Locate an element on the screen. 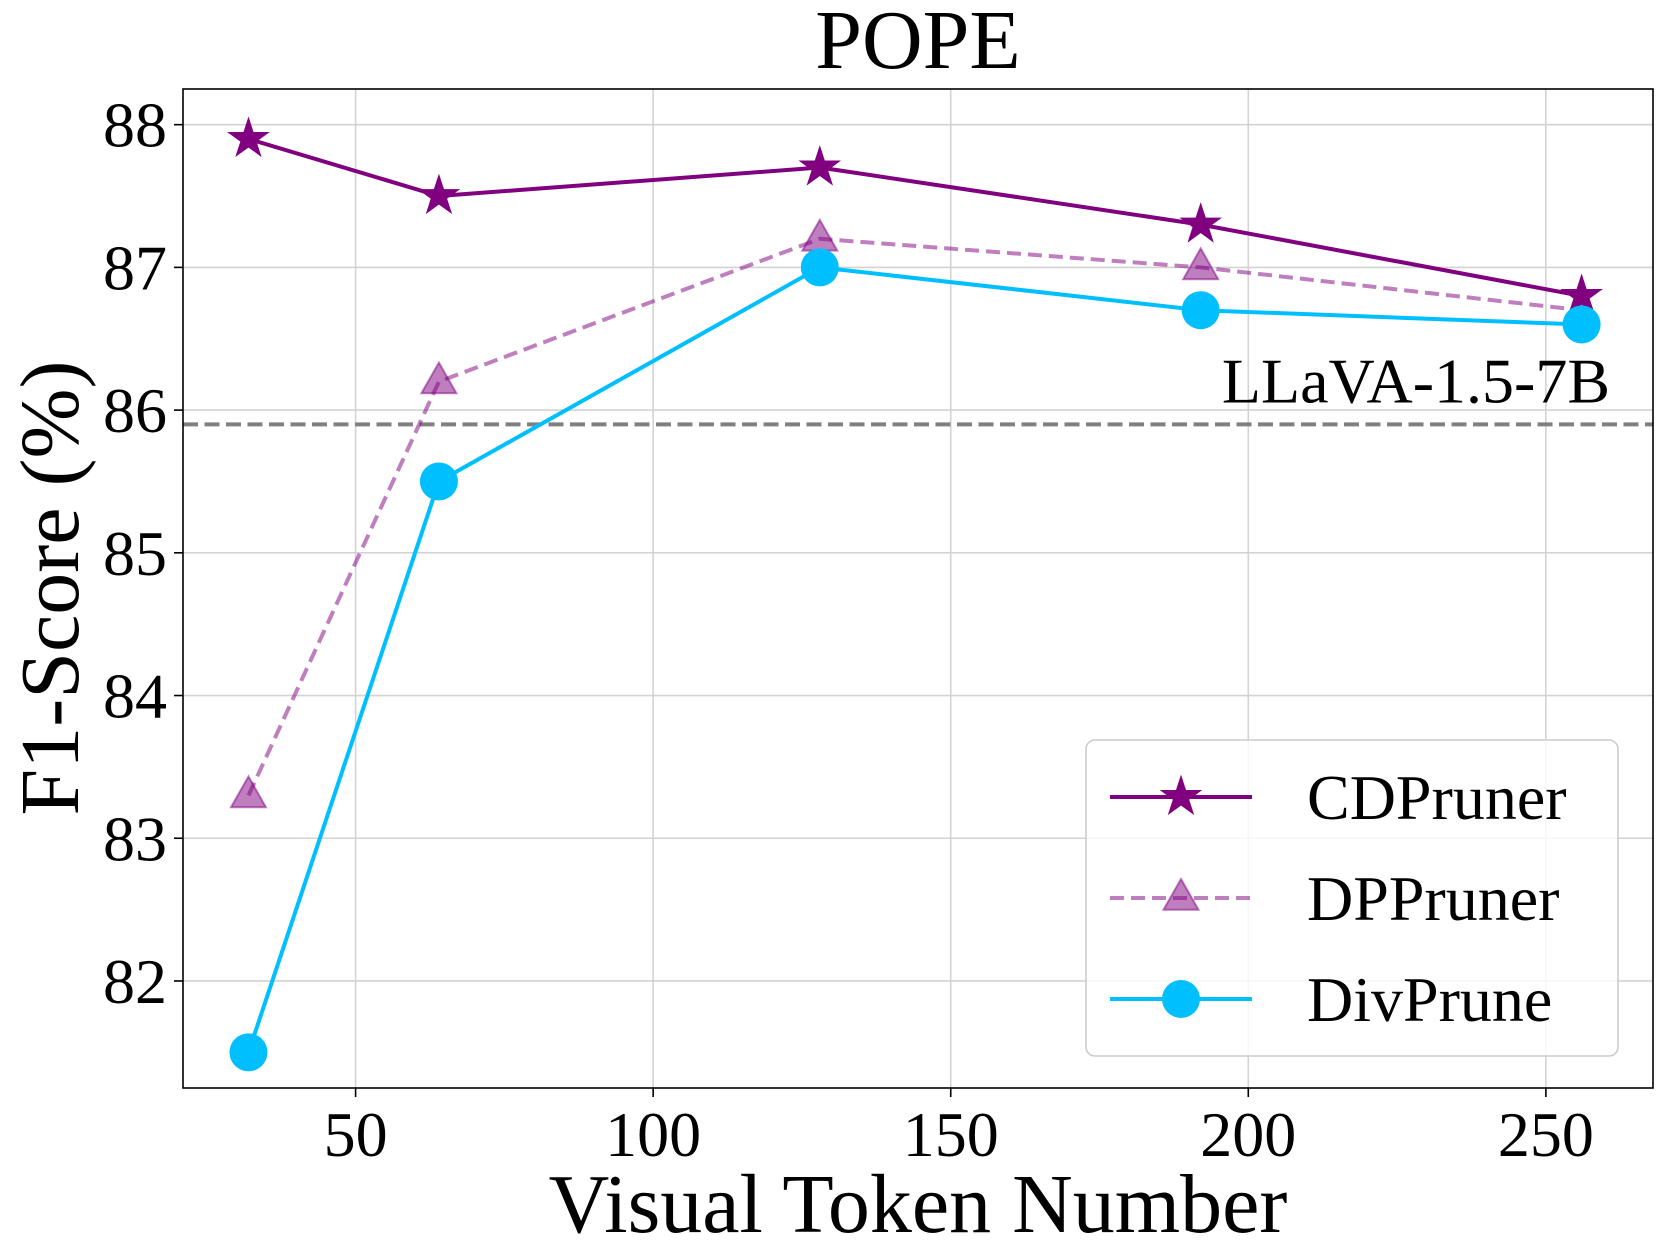 The width and height of the screenshot is (1661, 1246). chart-title: POPE is located at coordinates (917, 43).